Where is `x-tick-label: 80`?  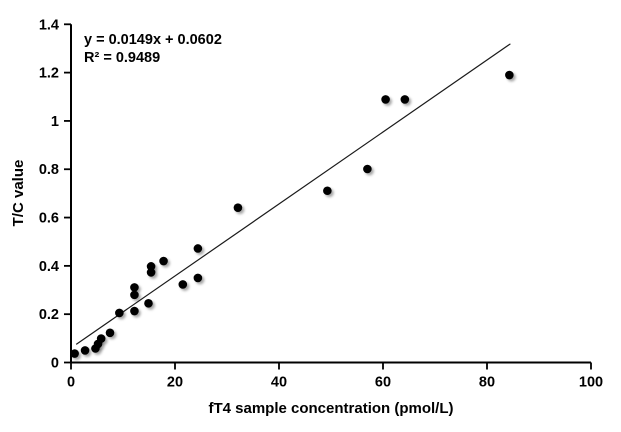
x-tick-label: 80 is located at coordinates (487, 383).